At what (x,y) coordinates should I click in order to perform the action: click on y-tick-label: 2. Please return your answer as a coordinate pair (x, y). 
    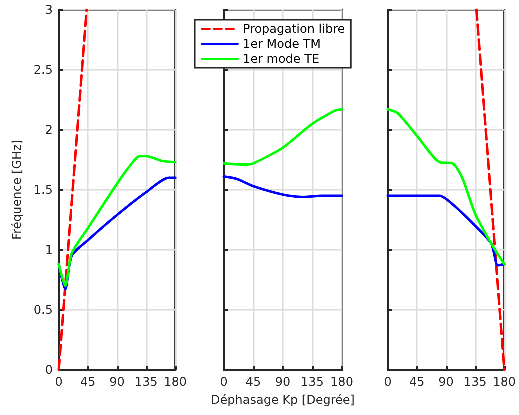
    Looking at the image, I should click on (49, 130).